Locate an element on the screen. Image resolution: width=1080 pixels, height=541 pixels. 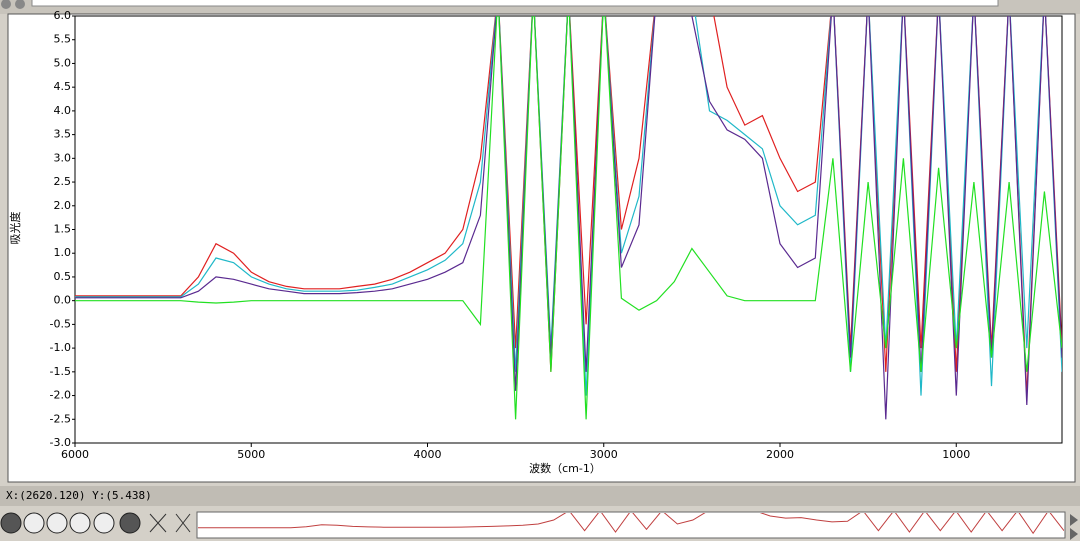
y-tick-label: 3.5 is located at coordinates (63, 134).